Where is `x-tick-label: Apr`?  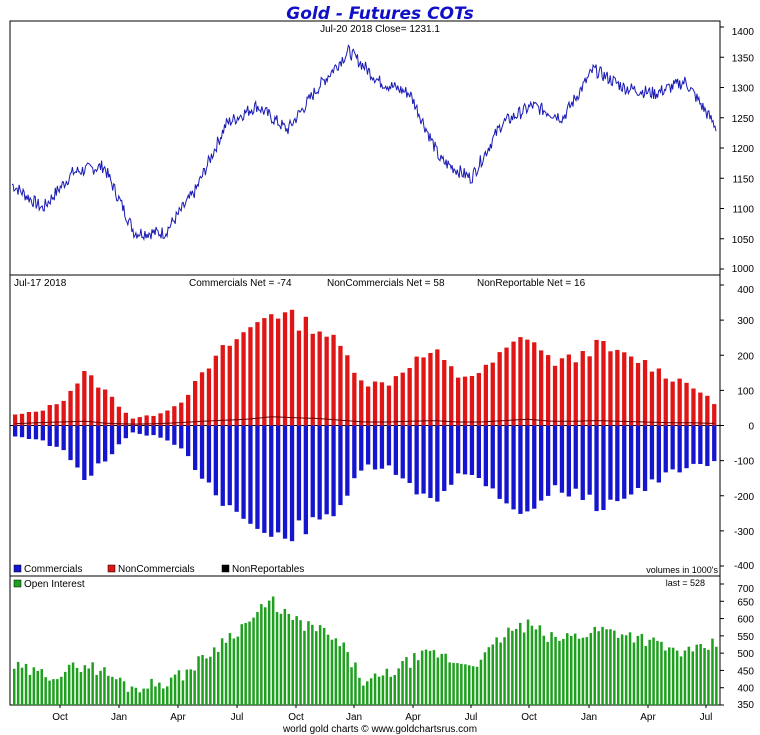 x-tick-label: Apr is located at coordinates (413, 717).